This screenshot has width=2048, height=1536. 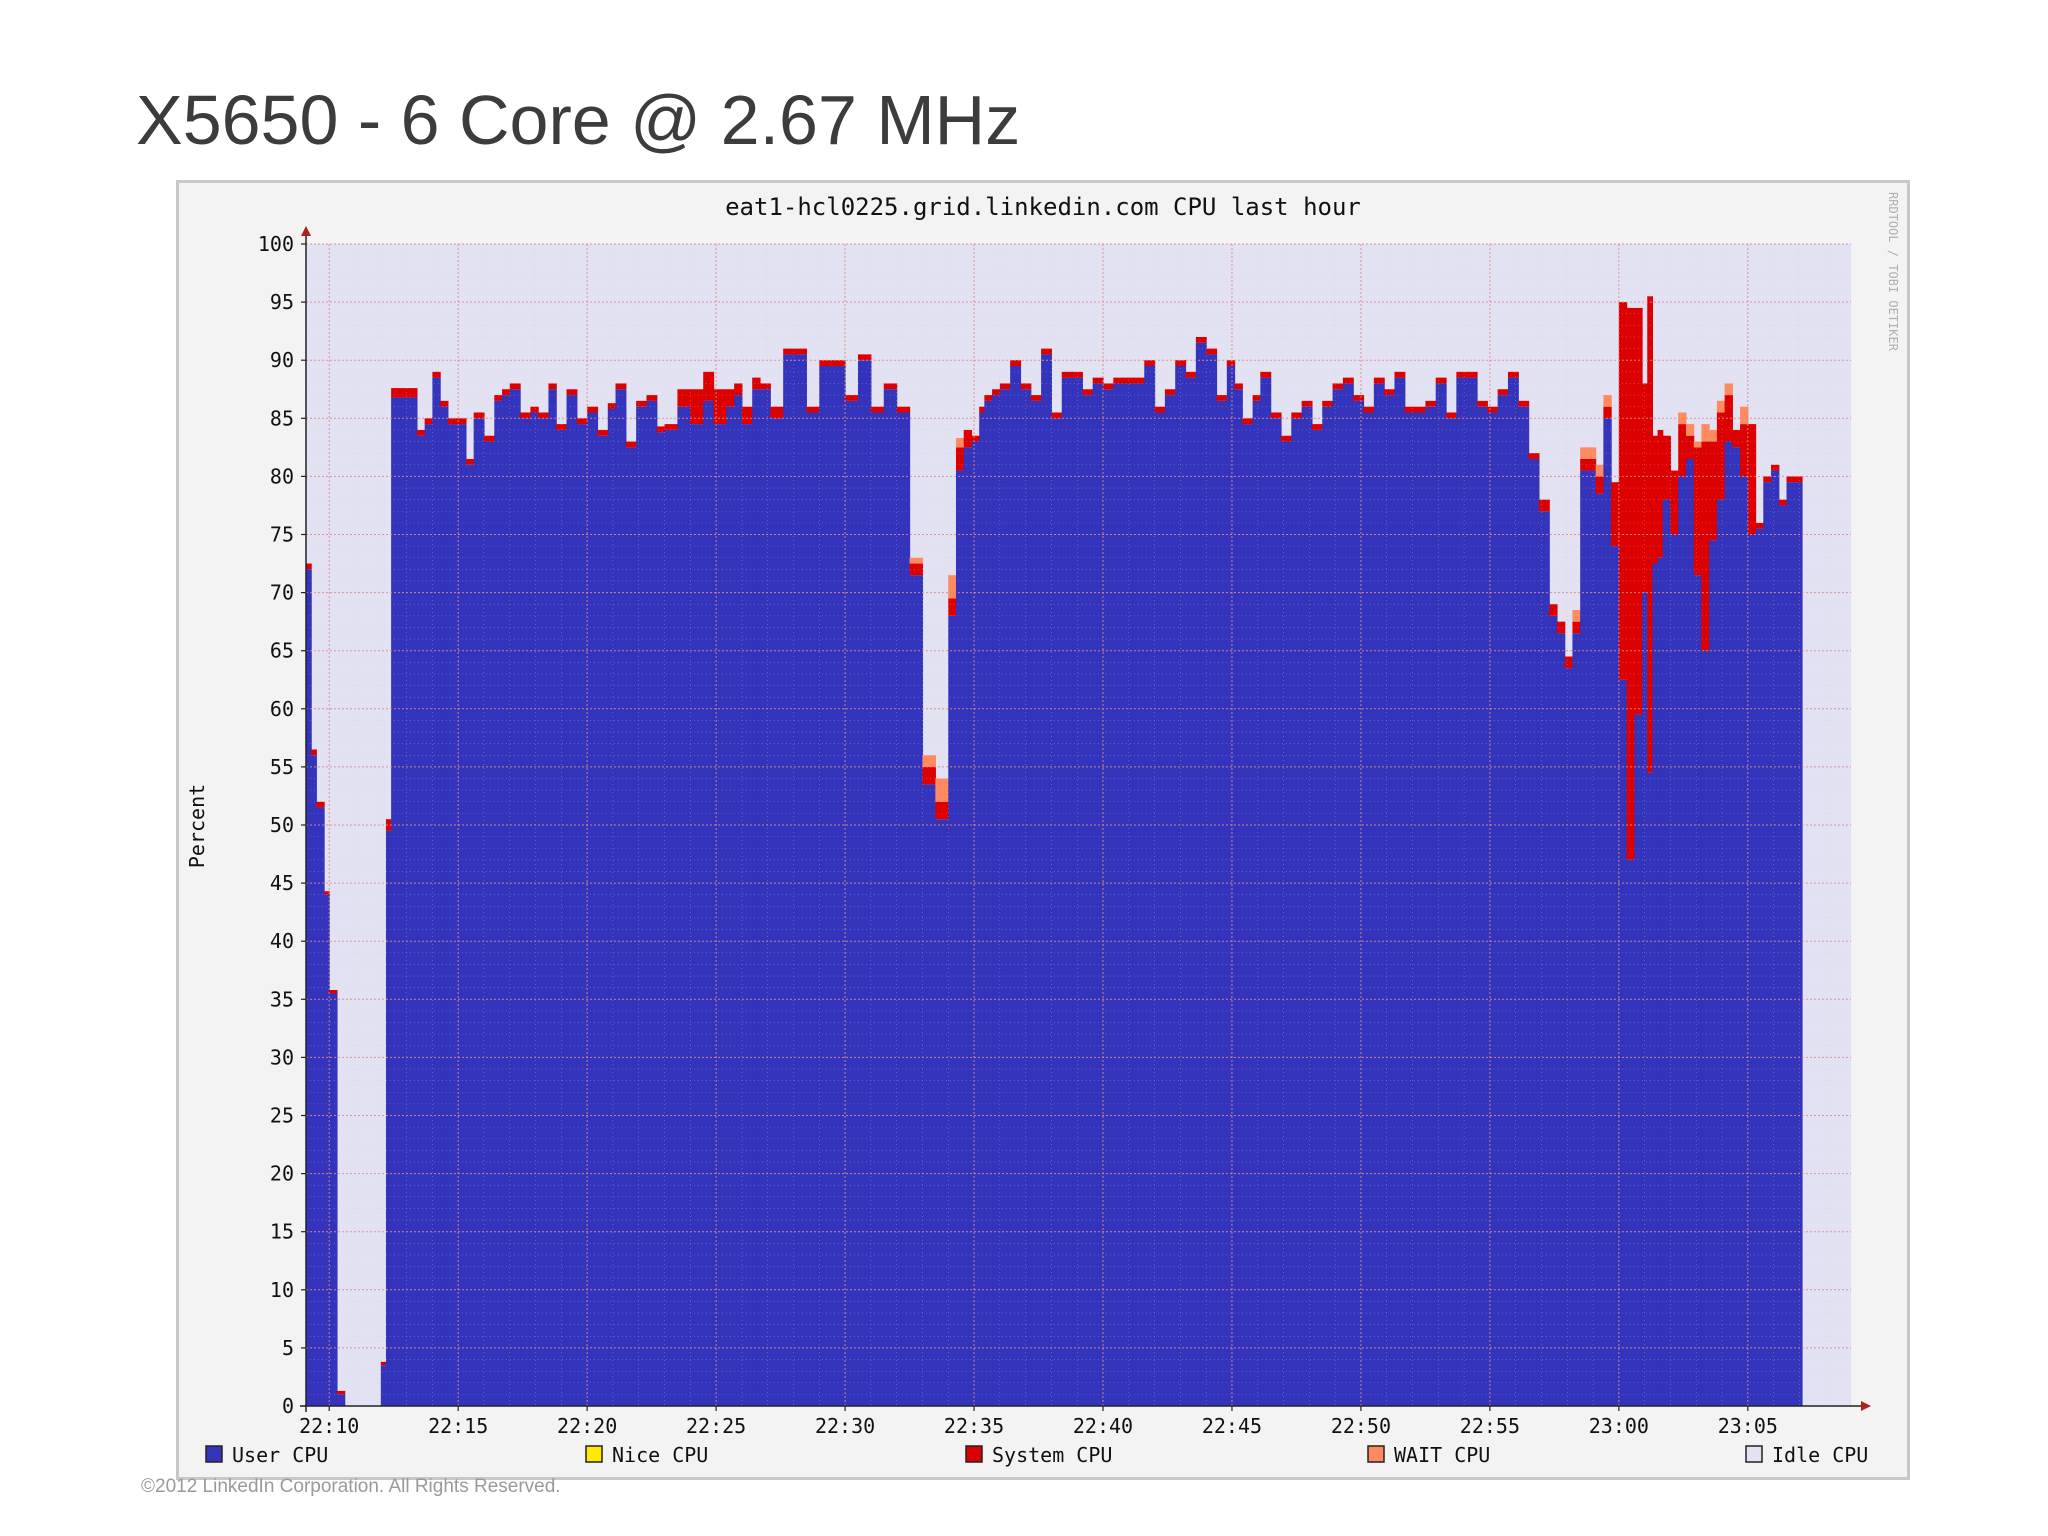 I want to click on x-tick-label: 22:30, so click(x=845, y=1426).